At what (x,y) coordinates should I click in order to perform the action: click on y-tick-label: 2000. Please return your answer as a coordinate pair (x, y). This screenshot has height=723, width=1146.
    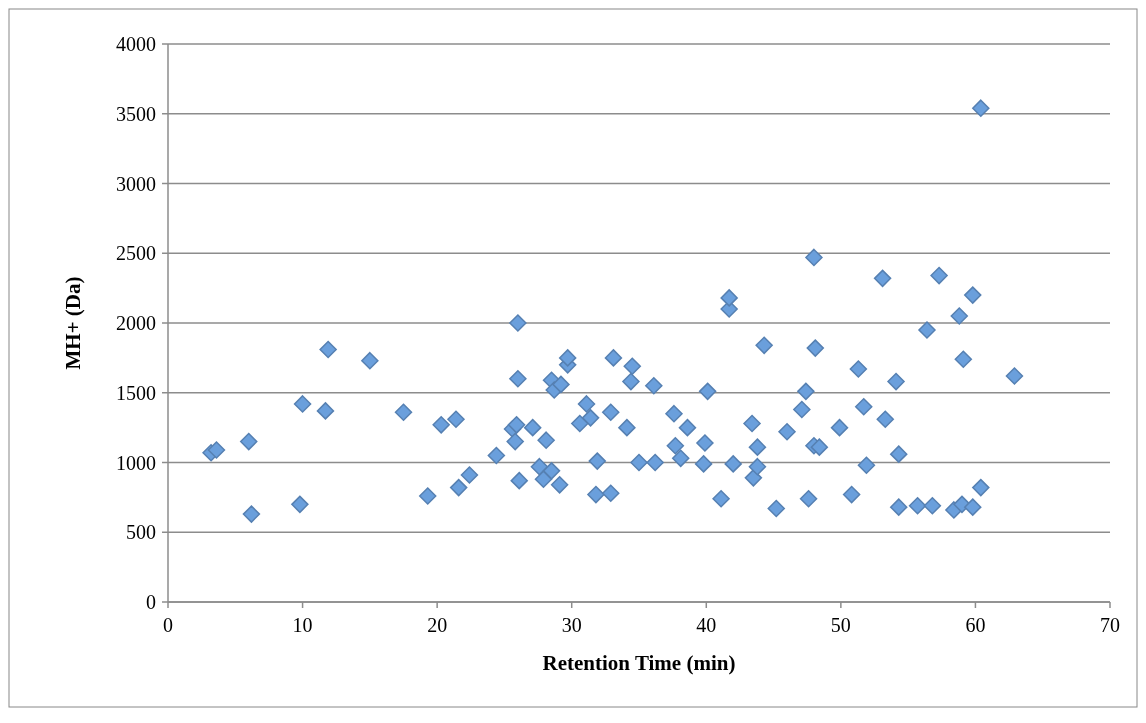
    Looking at the image, I should click on (136, 323).